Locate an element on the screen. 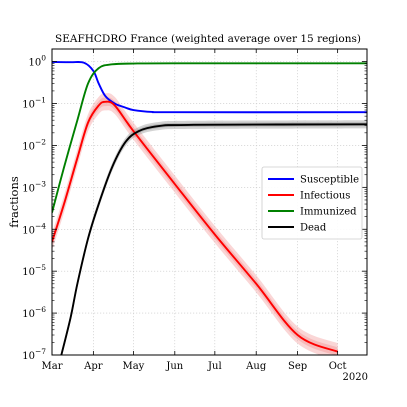 The image size is (407, 407). x-tick-label: May is located at coordinates (133, 366).